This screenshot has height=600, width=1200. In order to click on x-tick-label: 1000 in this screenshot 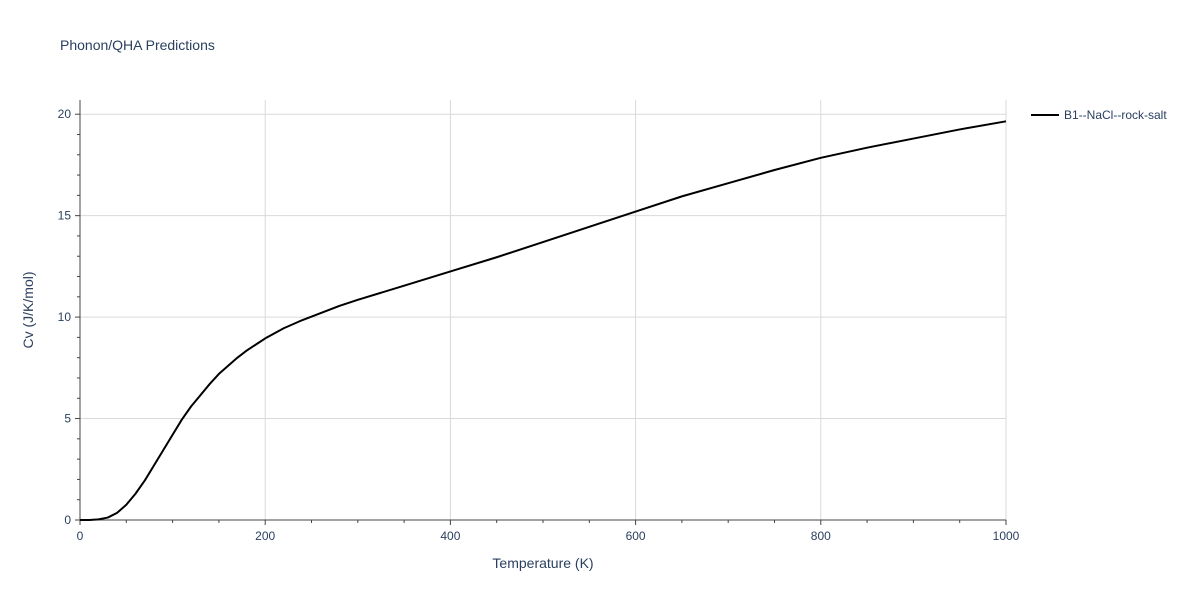, I will do `click(1006, 536)`.